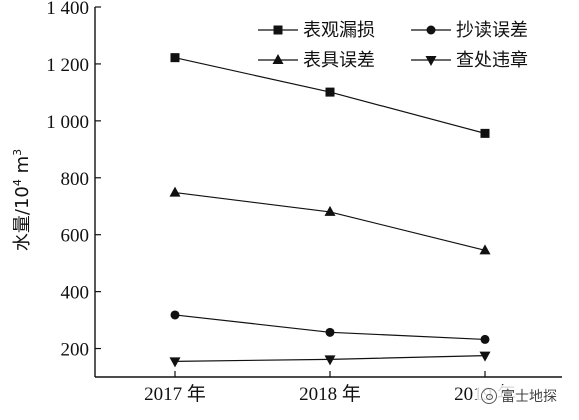  Describe the element at coordinates (75, 293) in the screenshot. I see `y-tick-label: 400` at that location.